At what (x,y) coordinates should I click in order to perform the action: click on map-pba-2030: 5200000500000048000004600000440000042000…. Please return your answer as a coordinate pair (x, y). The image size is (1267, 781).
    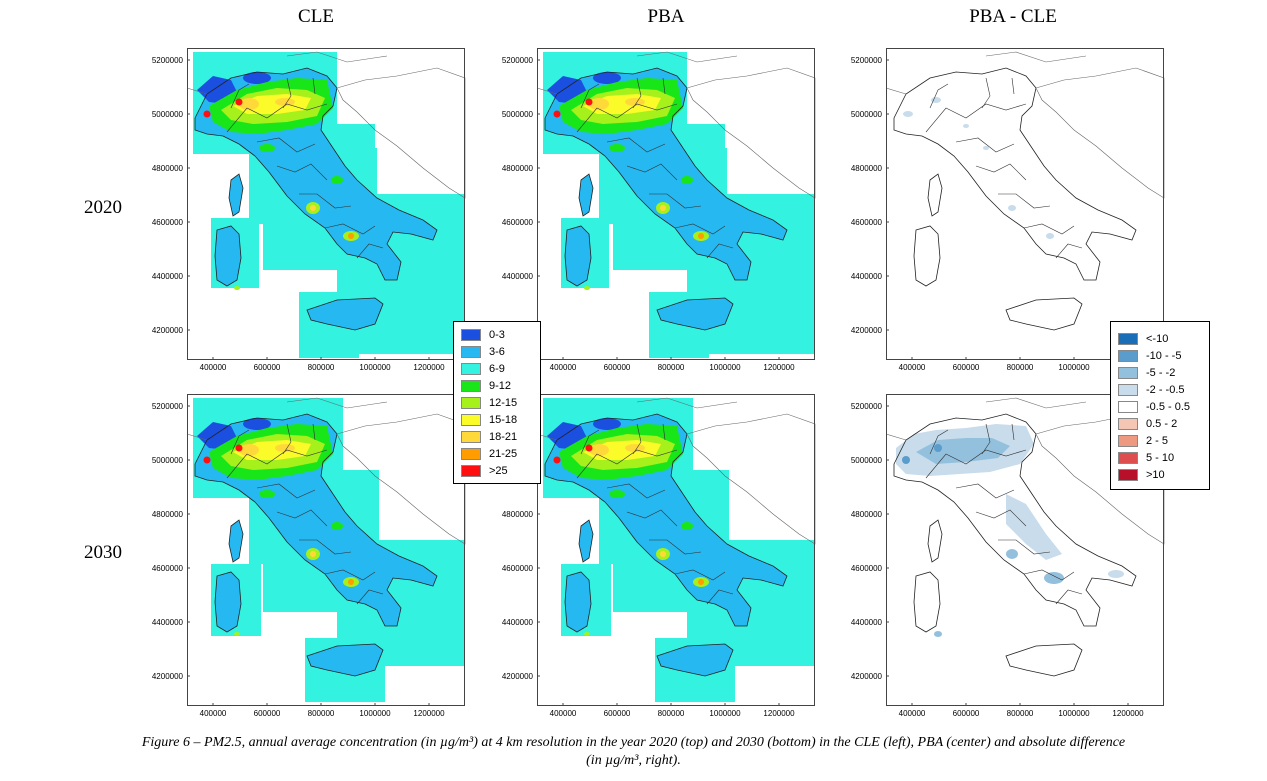
    Looking at the image, I should click on (659, 556).